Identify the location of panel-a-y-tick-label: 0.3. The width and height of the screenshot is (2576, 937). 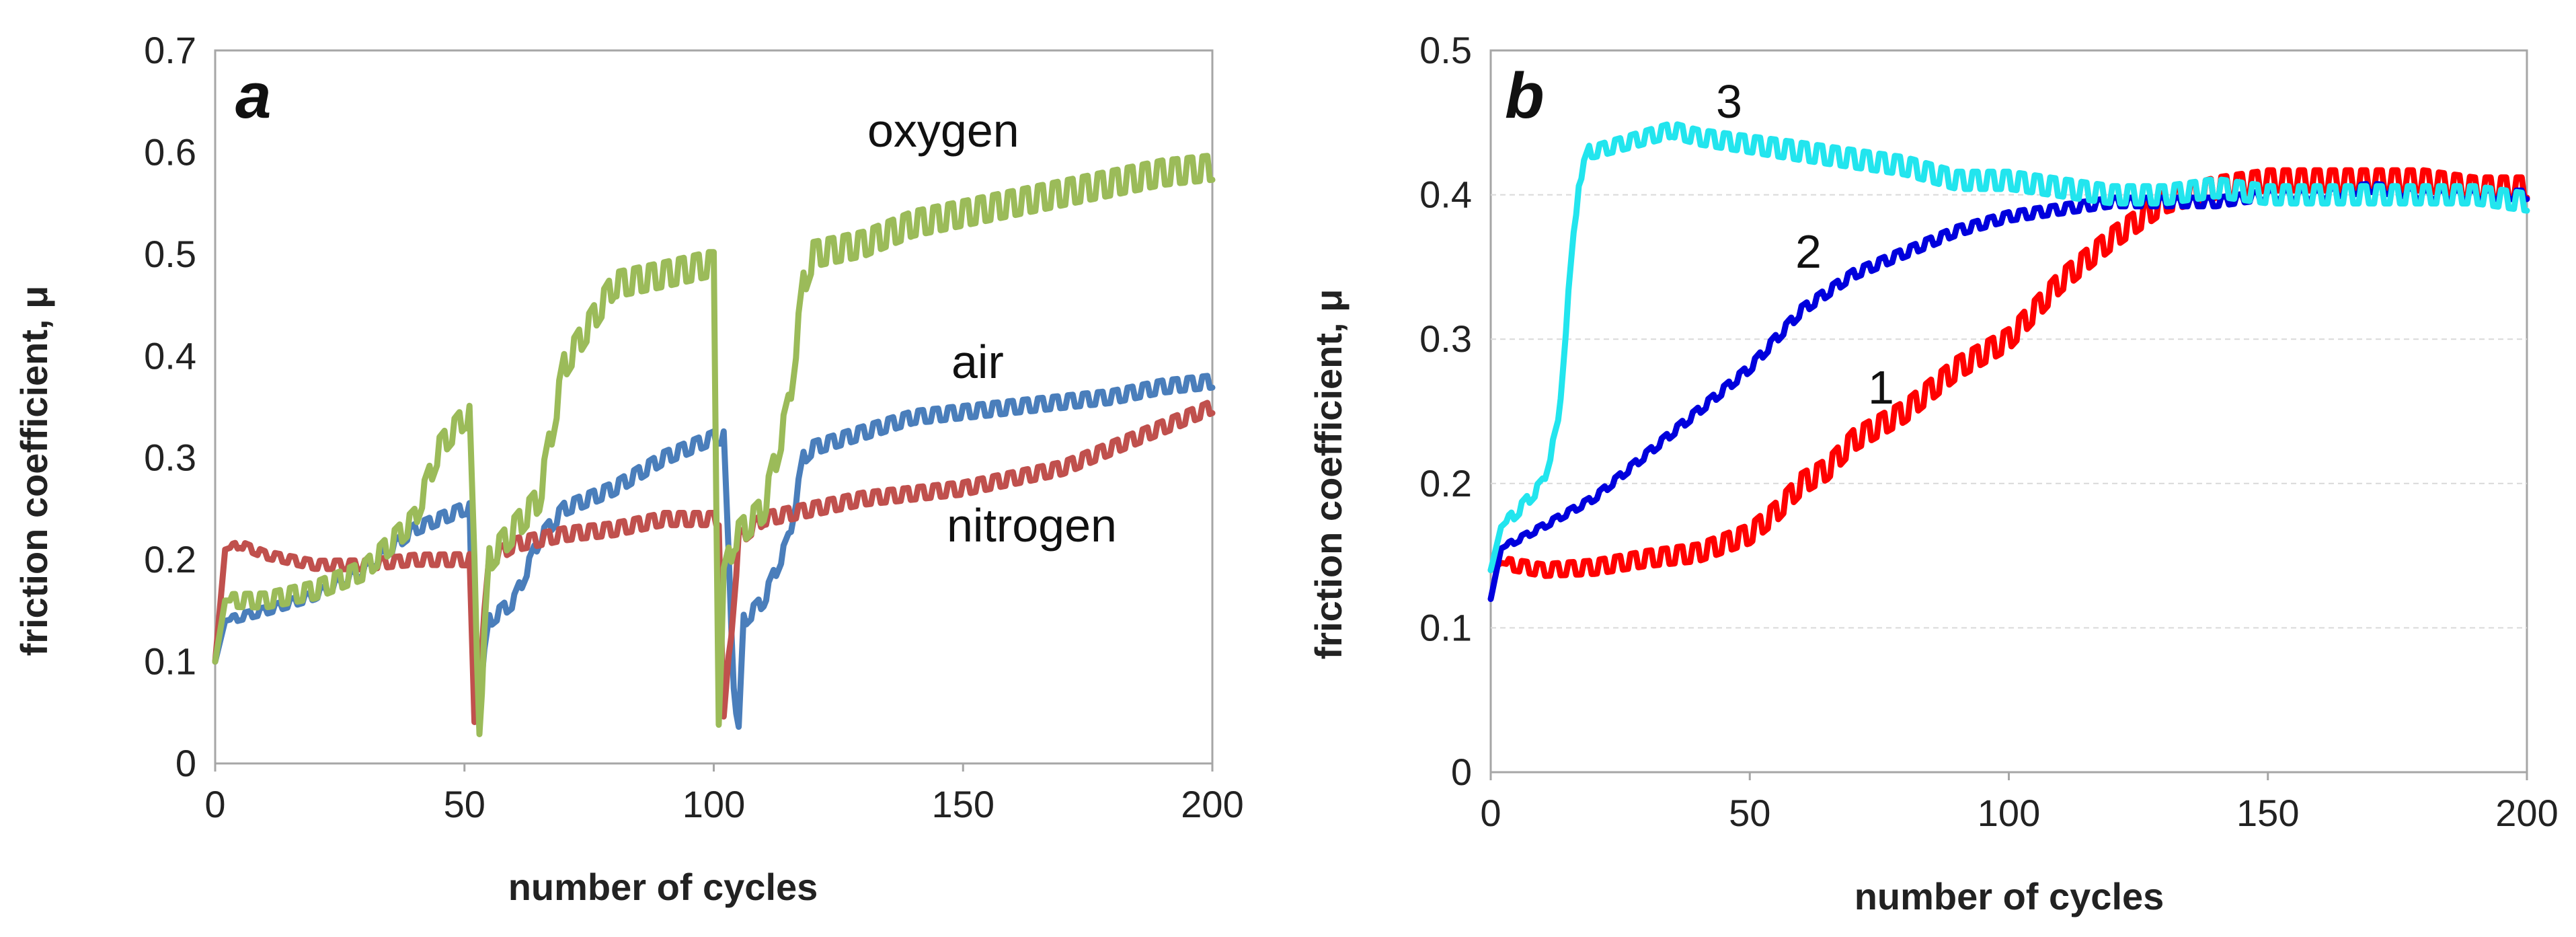
(170, 458).